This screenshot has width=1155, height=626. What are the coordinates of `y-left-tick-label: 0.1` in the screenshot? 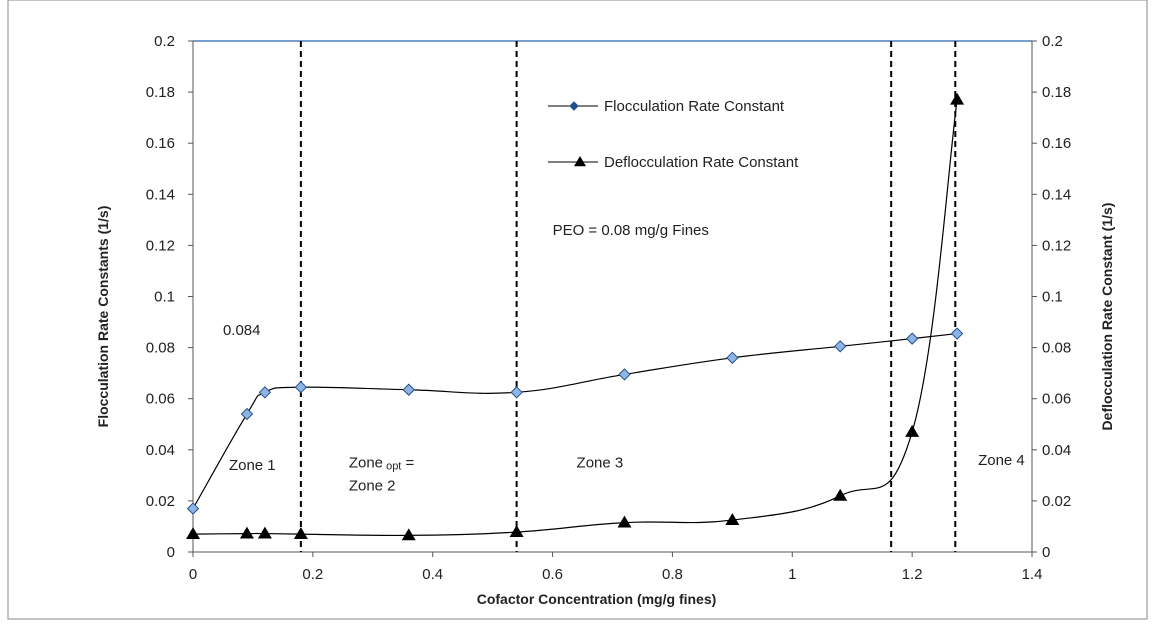 It's located at (164, 297).